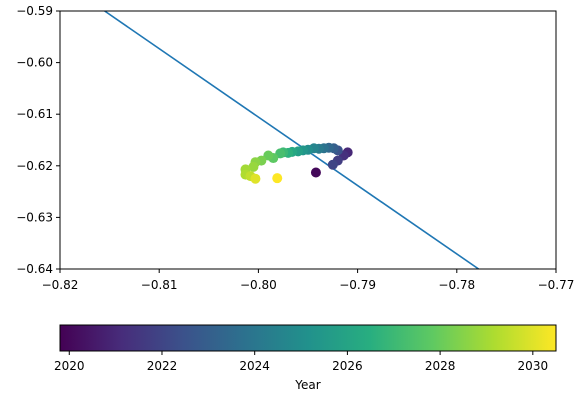 This screenshot has width=585, height=400. Describe the element at coordinates (34, 269) in the screenshot. I see `y-tick-label: −0.64` at that location.